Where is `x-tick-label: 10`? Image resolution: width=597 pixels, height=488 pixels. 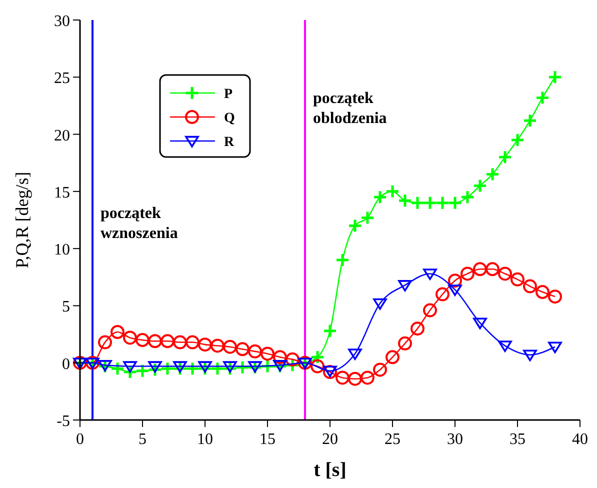
x-tick-label: 10 is located at coordinates (205, 439).